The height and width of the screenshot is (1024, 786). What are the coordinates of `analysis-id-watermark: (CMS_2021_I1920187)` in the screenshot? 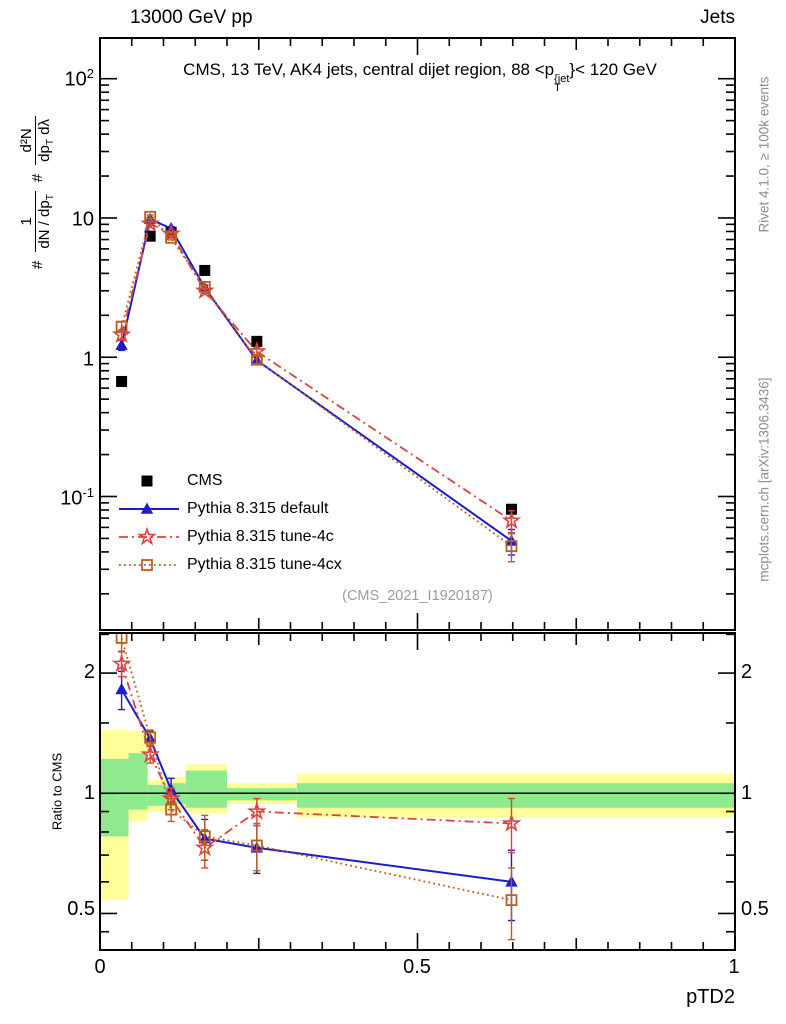 It's located at (417, 596).